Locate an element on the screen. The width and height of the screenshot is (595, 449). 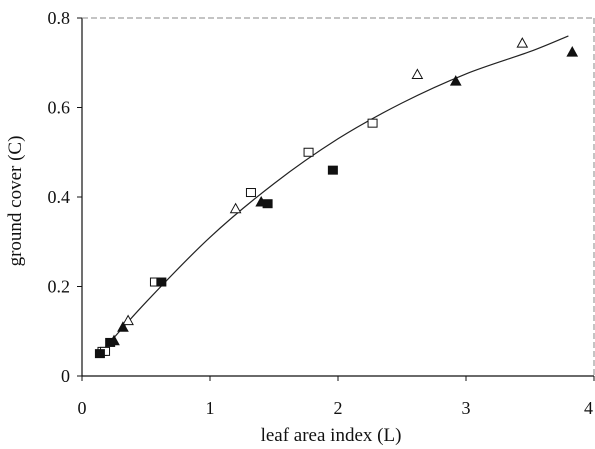
y-tick-label: 0.2 is located at coordinates (59, 287).